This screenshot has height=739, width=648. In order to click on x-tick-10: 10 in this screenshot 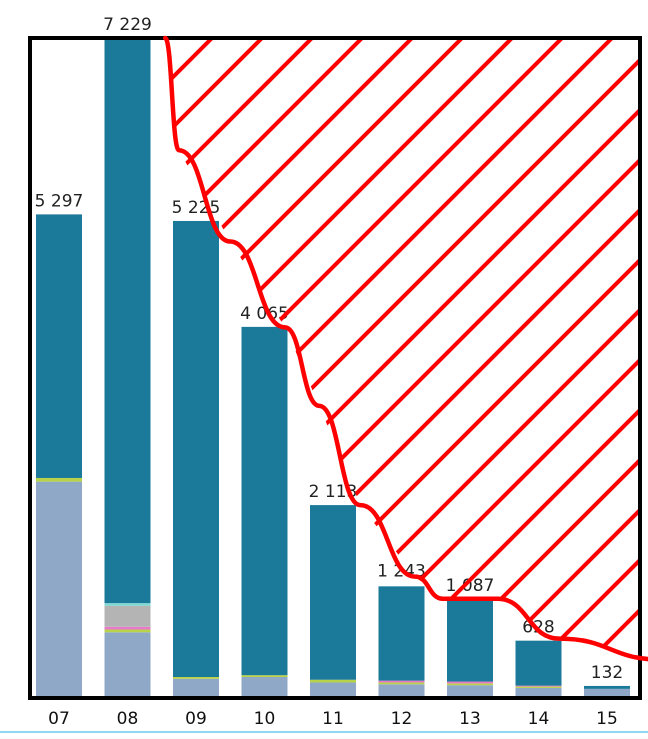, I will do `click(265, 719)`.